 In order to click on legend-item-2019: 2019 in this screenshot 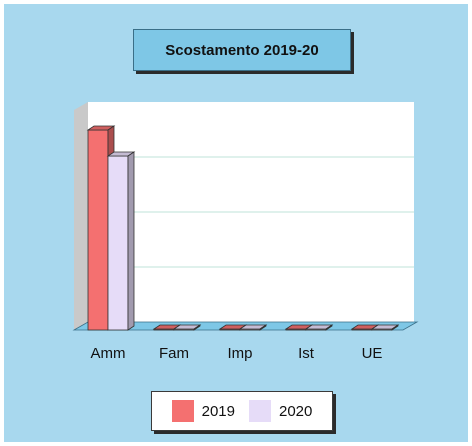, I will do `click(203, 411)`.